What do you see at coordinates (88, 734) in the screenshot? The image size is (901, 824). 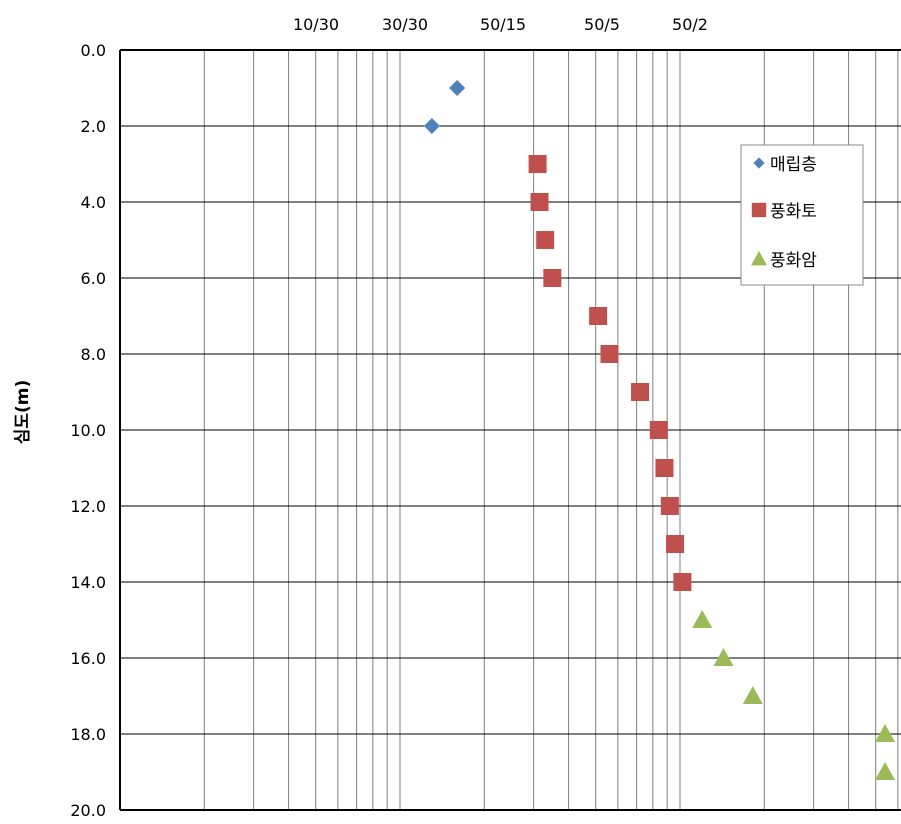 I see `y-tick-label: 18.0` at bounding box center [88, 734].